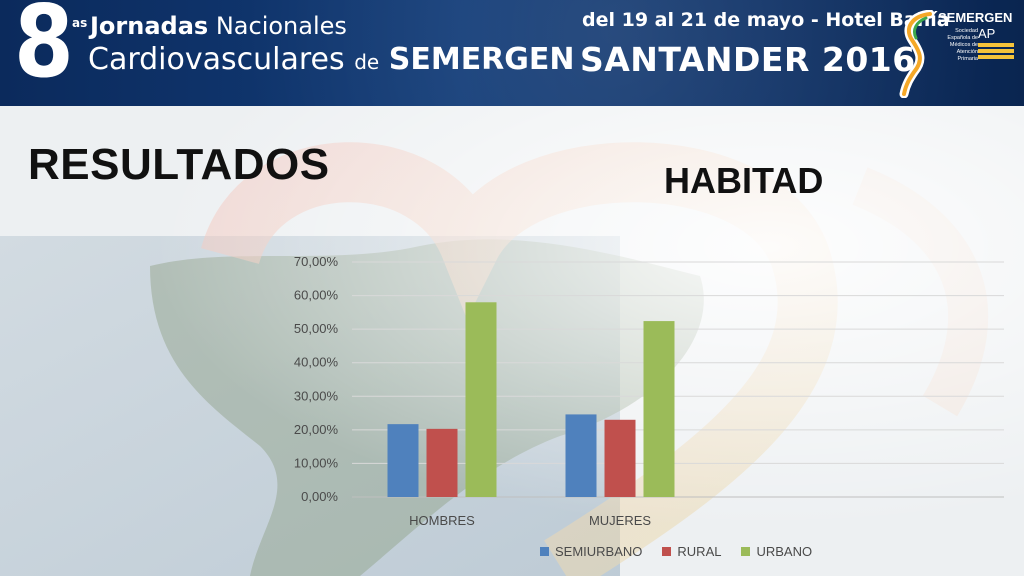 The image size is (1024, 576). What do you see at coordinates (744, 180) in the screenshot?
I see `chart-subtitle: HABITAD` at bounding box center [744, 180].